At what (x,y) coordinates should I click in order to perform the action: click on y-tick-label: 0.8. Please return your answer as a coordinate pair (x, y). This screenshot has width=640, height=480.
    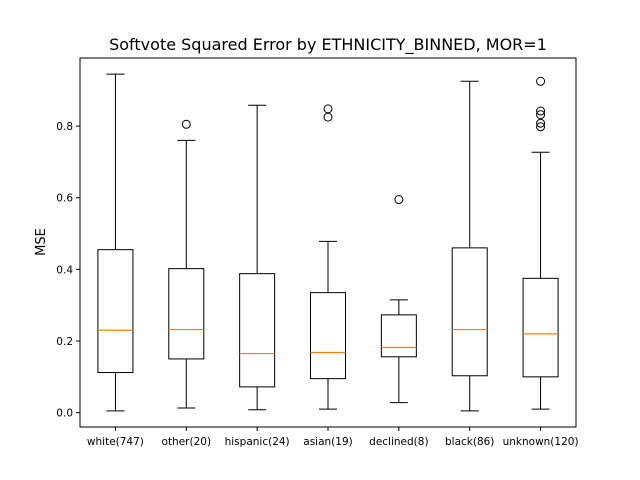
    Looking at the image, I should click on (64, 127).